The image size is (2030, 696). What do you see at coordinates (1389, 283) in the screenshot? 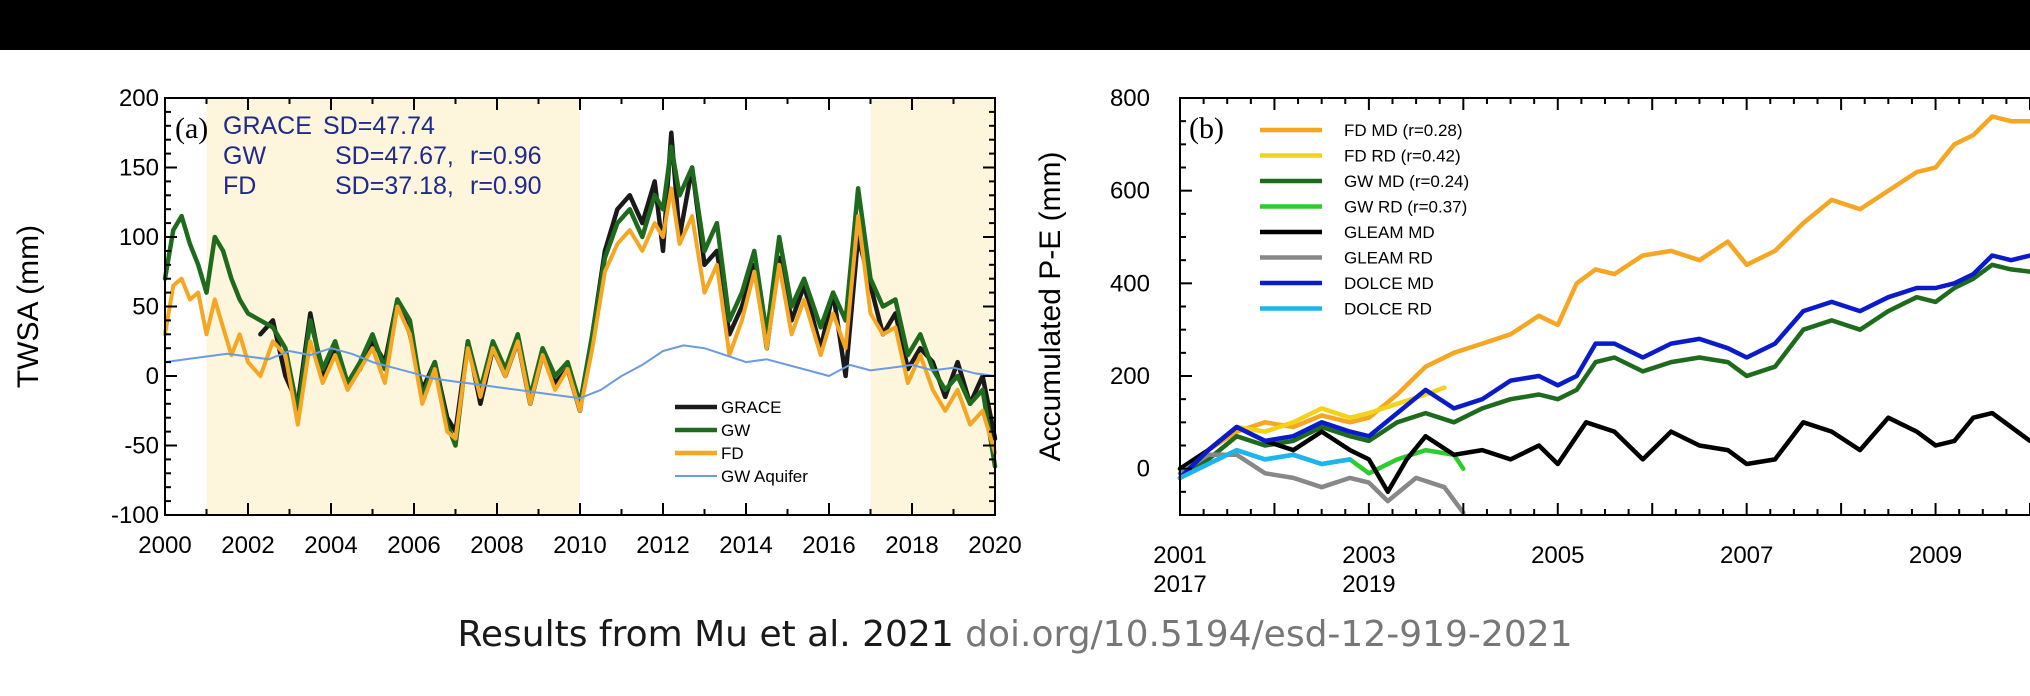
I see `legend-label: DOLCE MD` at bounding box center [1389, 283].